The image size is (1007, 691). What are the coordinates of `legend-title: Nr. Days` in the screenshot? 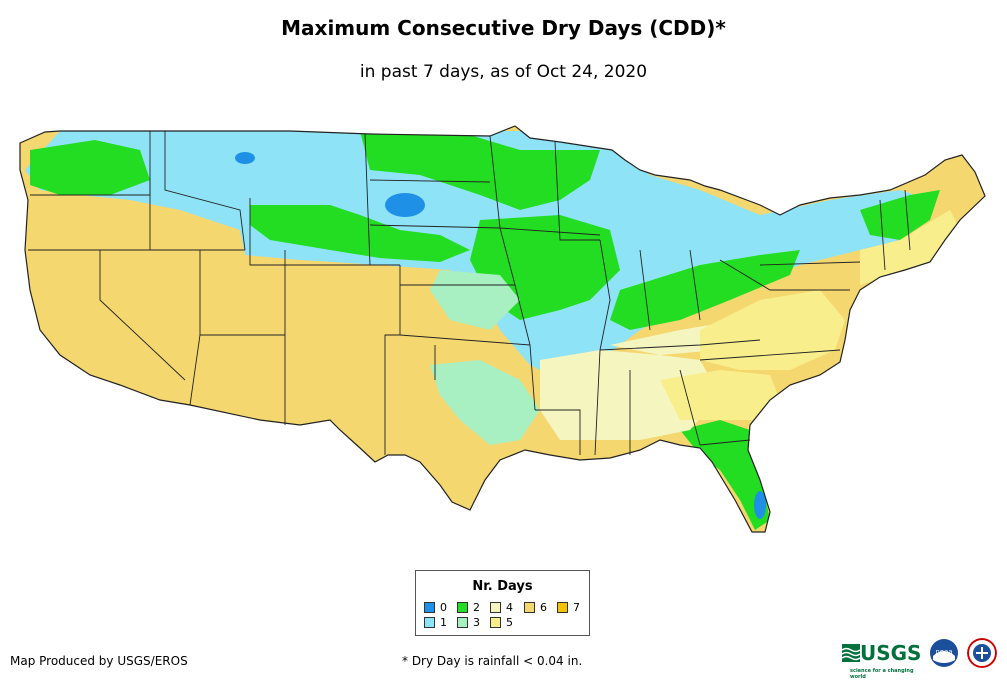 It's located at (502, 586).